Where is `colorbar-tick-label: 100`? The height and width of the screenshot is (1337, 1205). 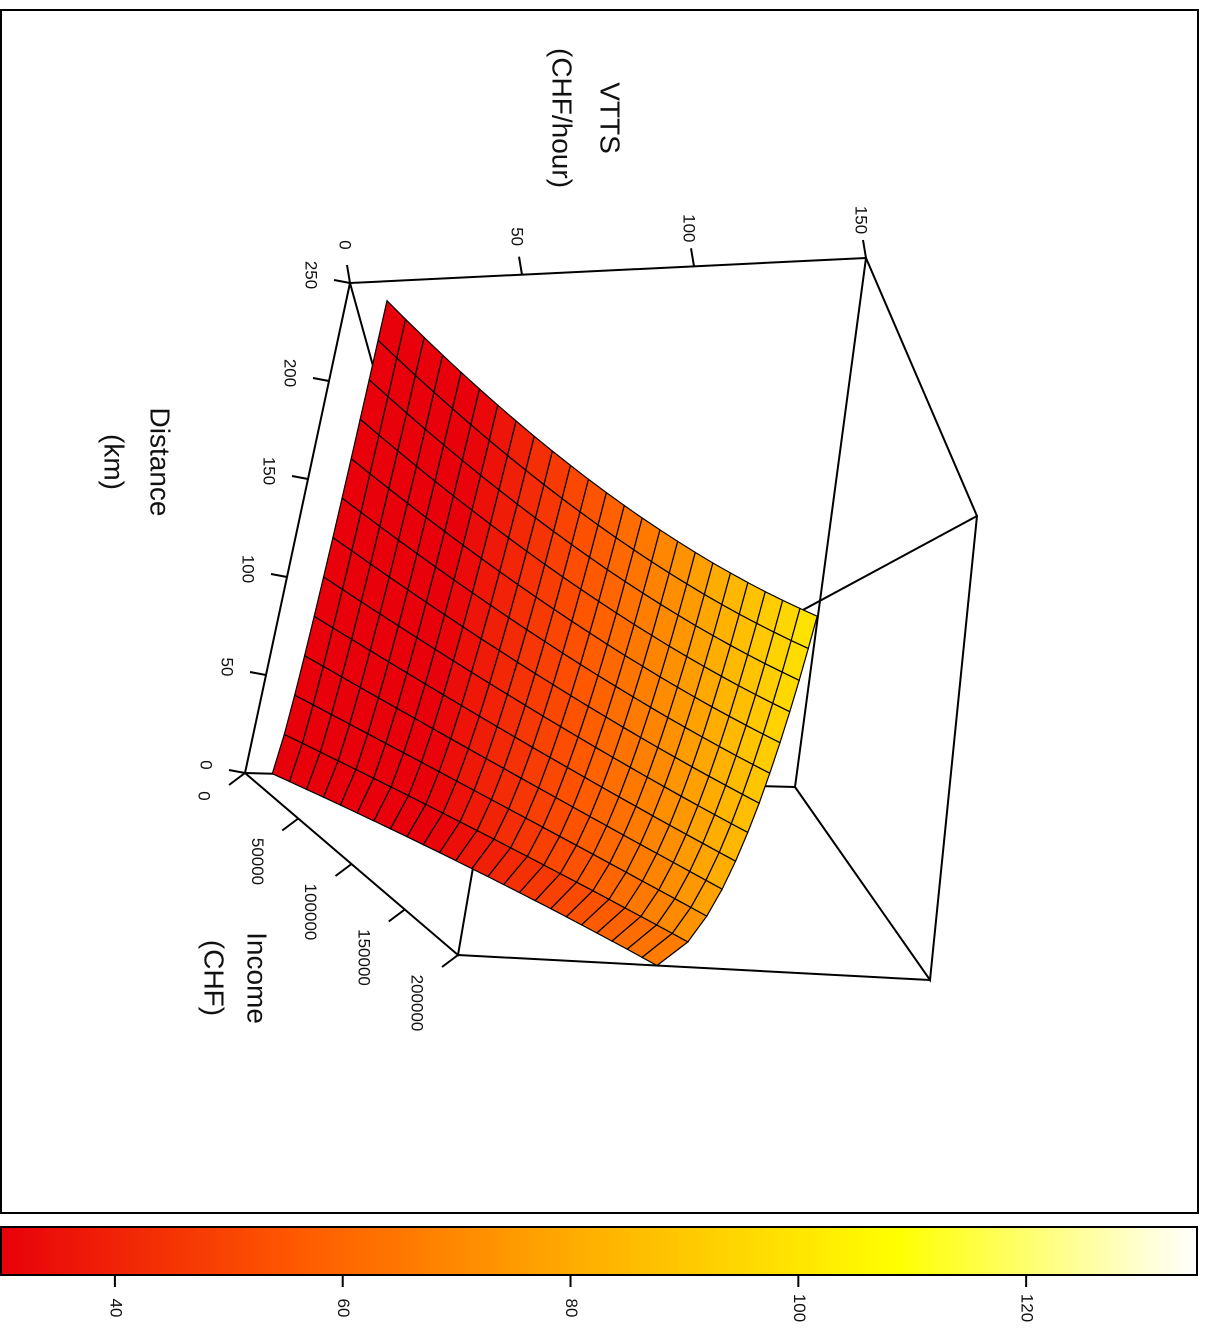 colorbar-tick-label: 100 is located at coordinates (799, 1308).